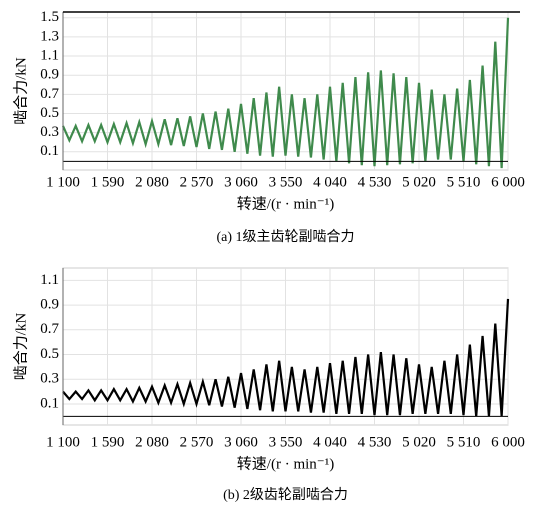  Describe the element at coordinates (285, 237) in the screenshot. I see `chart-caption: (a) 1级主齿轮副啮合力` at that location.